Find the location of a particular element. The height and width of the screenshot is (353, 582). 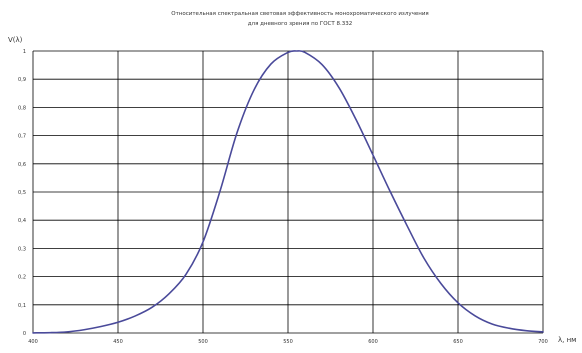

x-tick-label: 400 is located at coordinates (33, 342).